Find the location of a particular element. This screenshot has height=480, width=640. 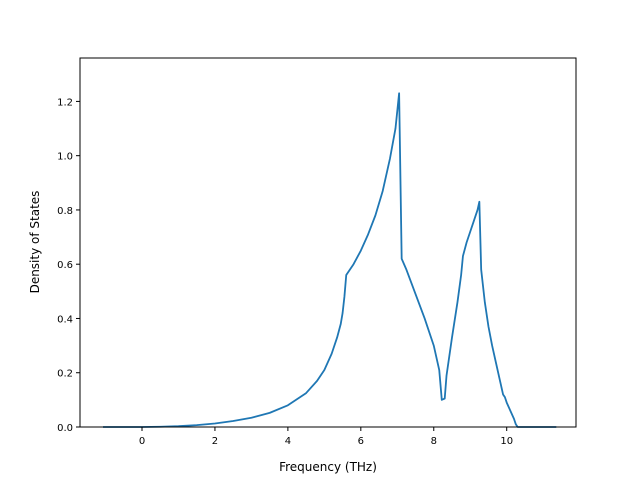

y-tick-label: 0.0 is located at coordinates (65, 428).